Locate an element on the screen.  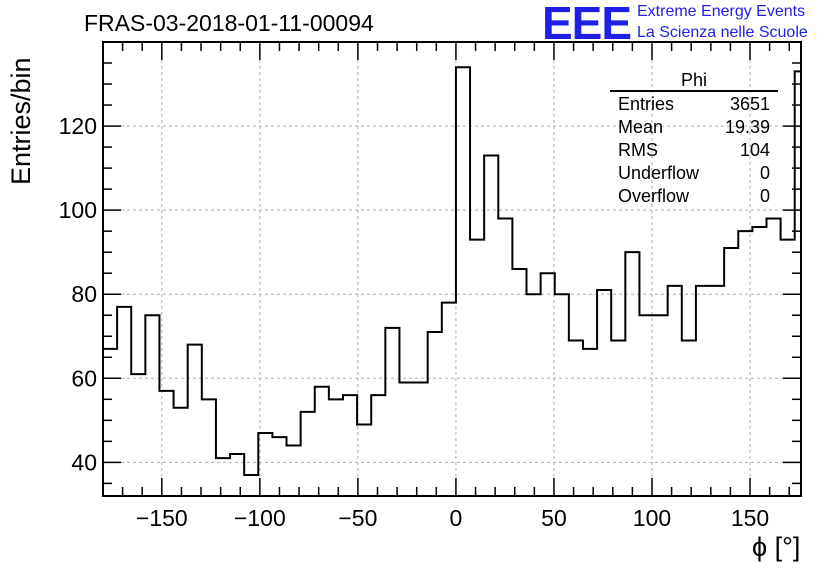
stats-label: Entries is located at coordinates (646, 104).